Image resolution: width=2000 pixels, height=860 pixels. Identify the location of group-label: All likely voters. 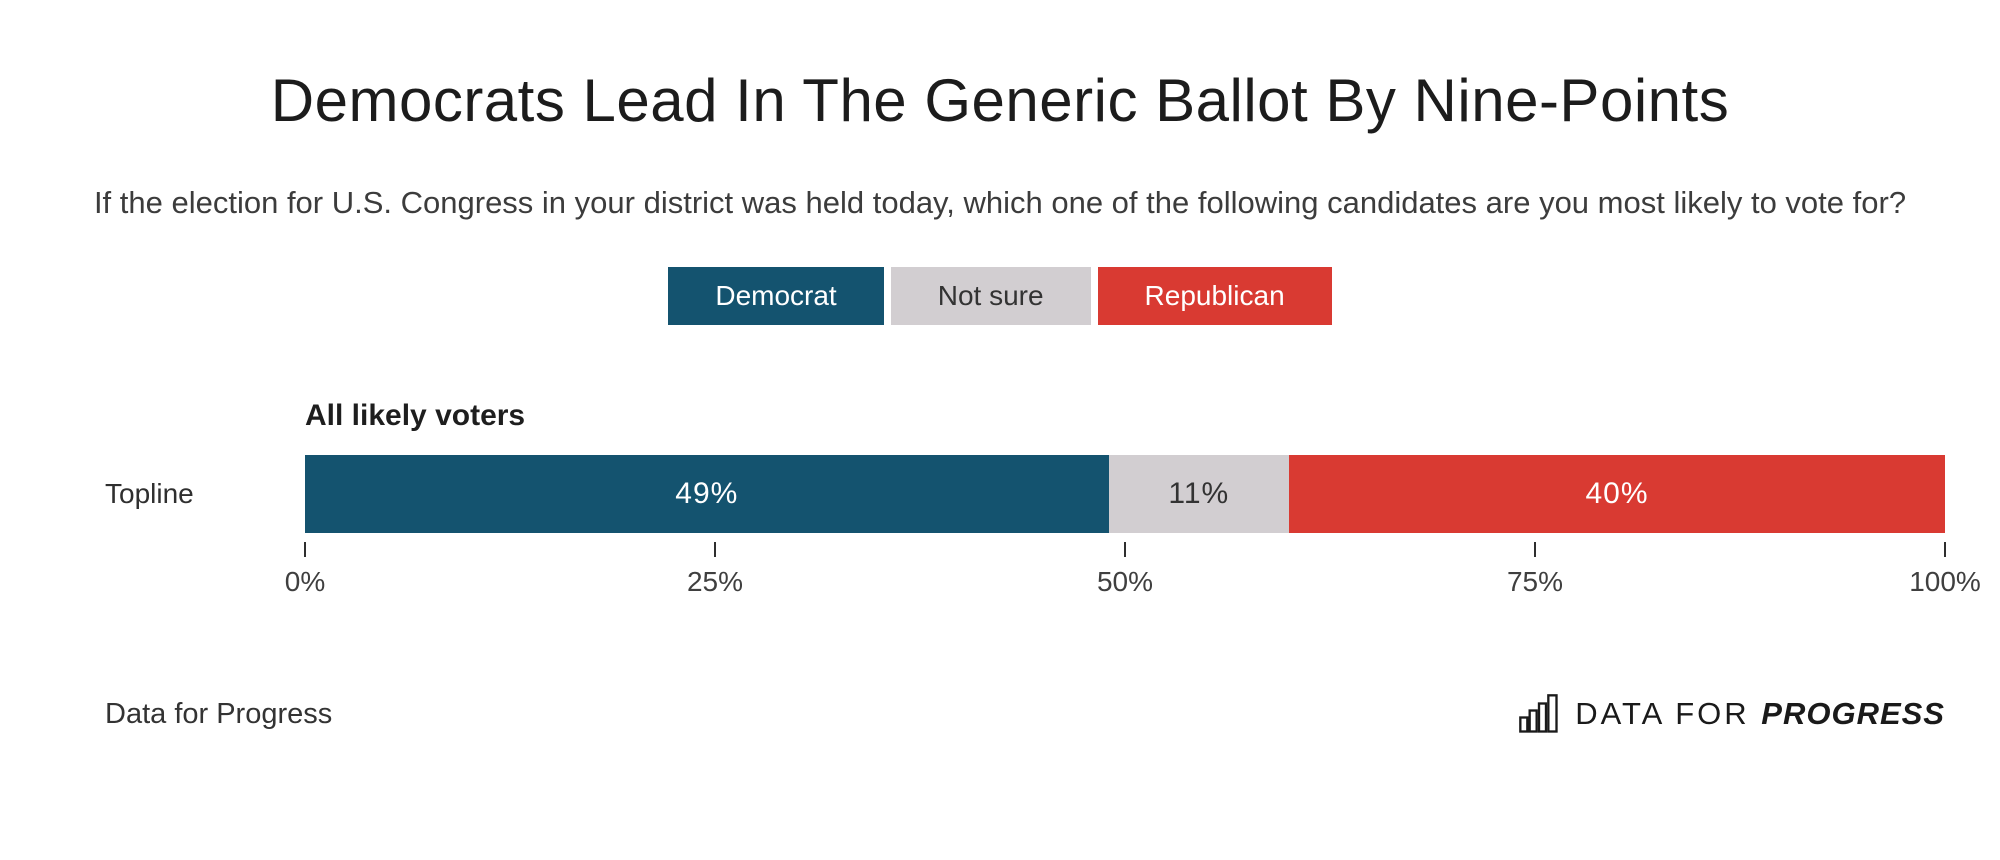
(415, 415).